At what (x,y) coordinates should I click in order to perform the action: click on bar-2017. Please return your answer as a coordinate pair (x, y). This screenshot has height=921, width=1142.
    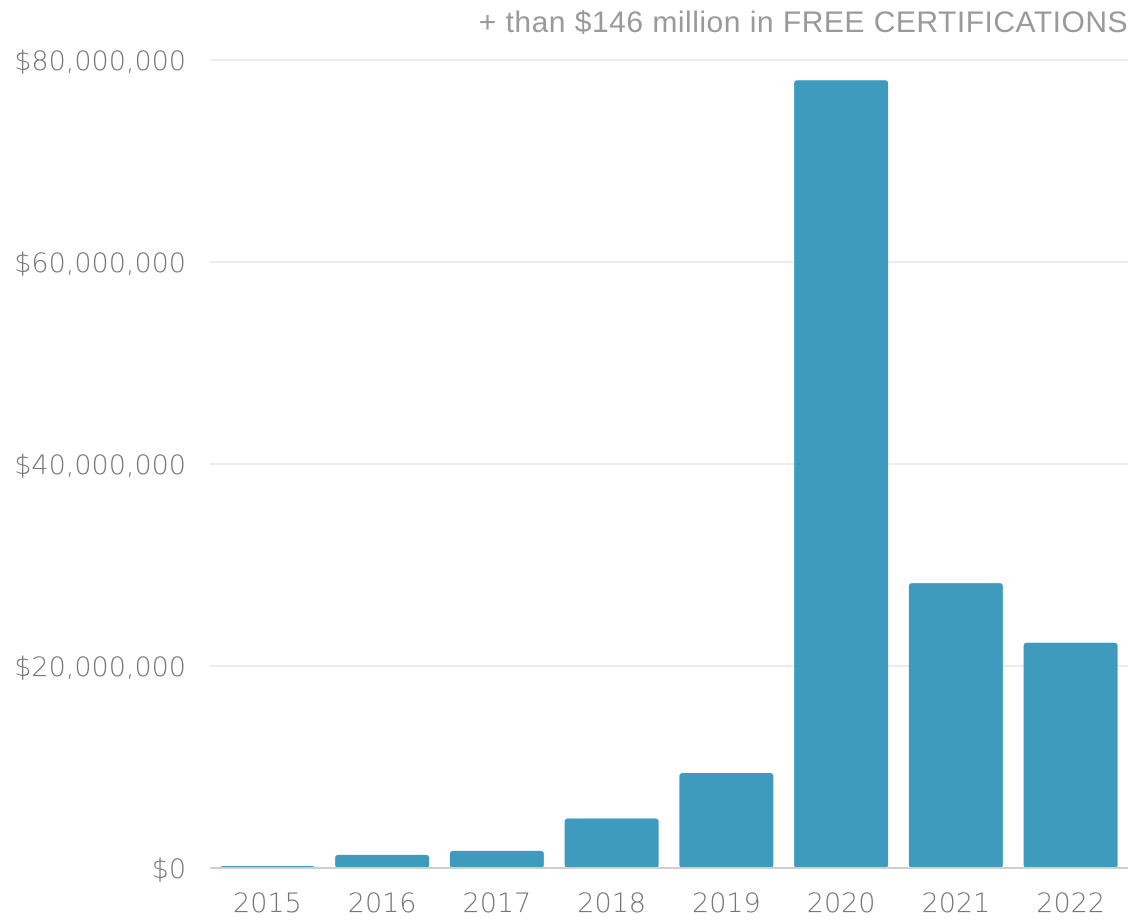
    Looking at the image, I should click on (496, 859).